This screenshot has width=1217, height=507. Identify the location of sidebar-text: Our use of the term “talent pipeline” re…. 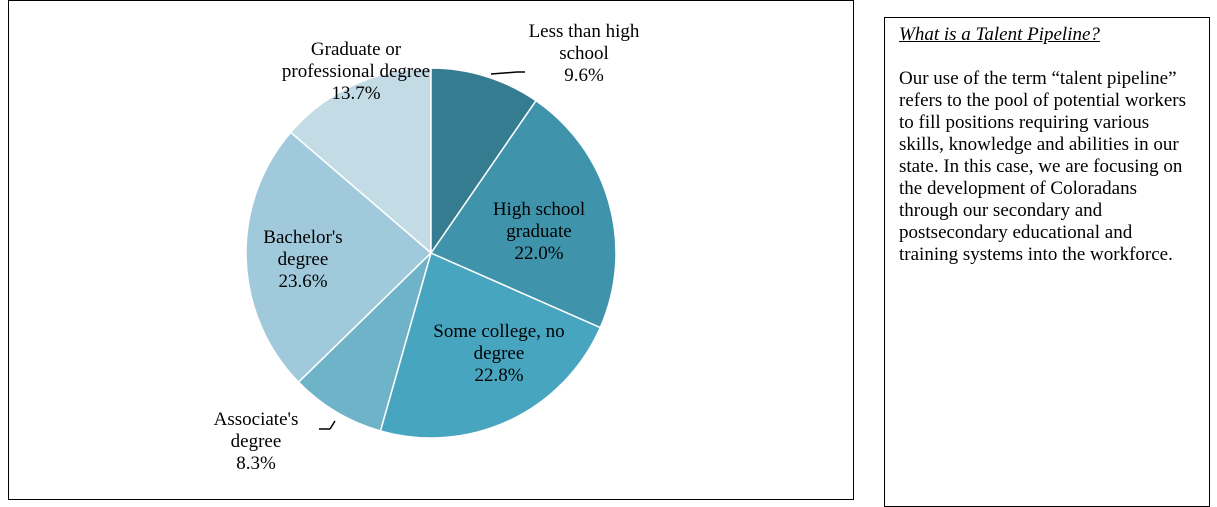
(1043, 166).